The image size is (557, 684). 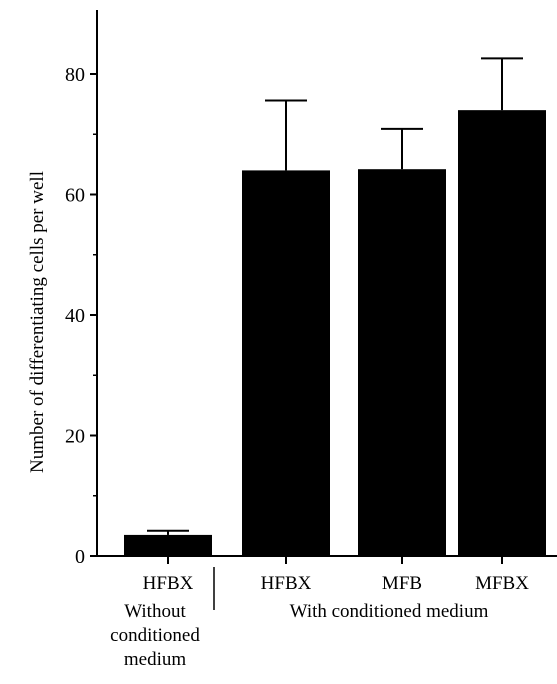 What do you see at coordinates (155, 659) in the screenshot?
I see `group-label-line: medium` at bounding box center [155, 659].